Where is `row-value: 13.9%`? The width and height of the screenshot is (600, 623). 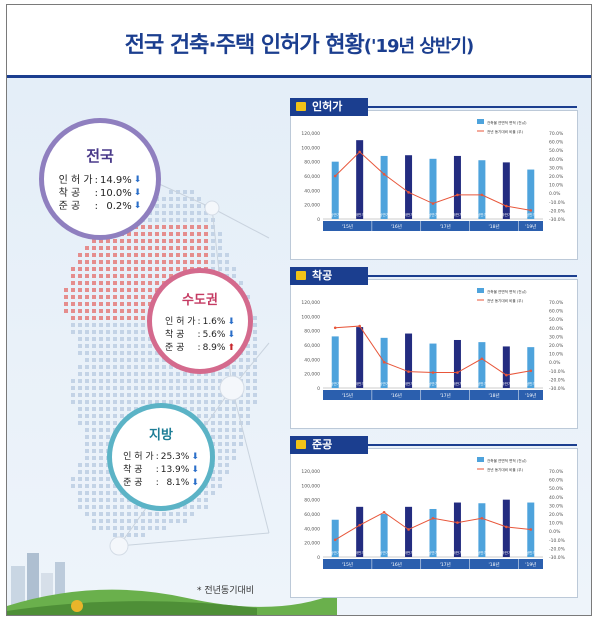 row-value: 13.9% is located at coordinates (175, 470).